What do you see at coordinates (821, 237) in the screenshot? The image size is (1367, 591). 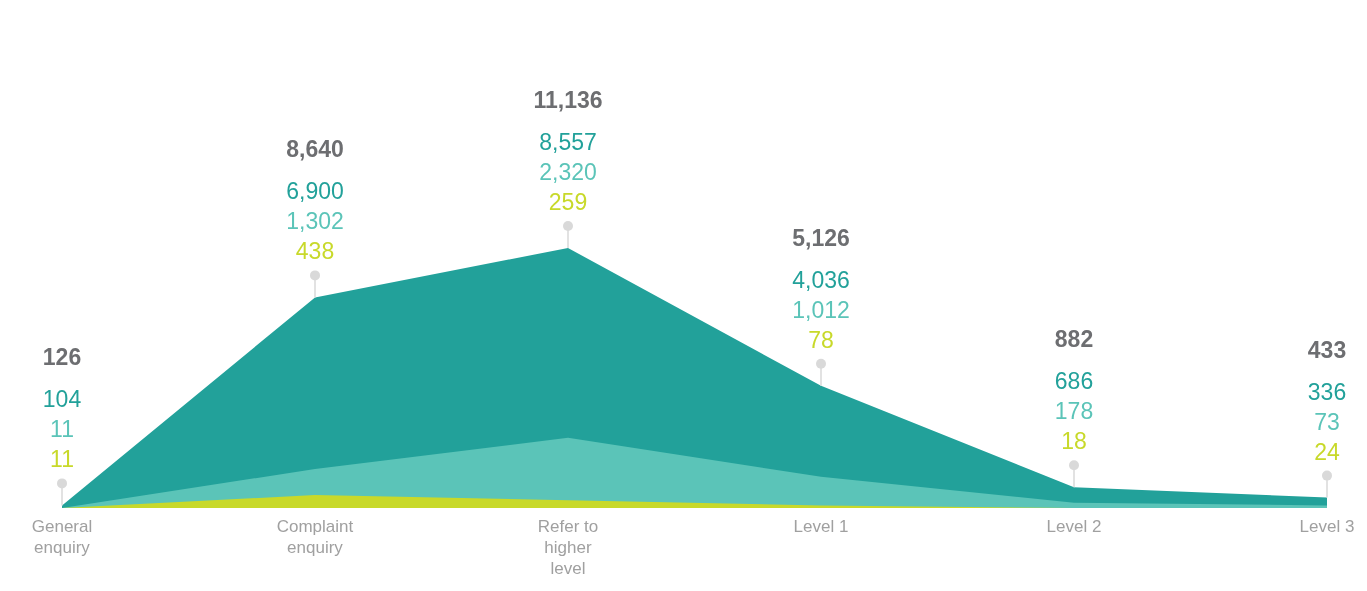 I see `annotation: 5,126` at bounding box center [821, 237].